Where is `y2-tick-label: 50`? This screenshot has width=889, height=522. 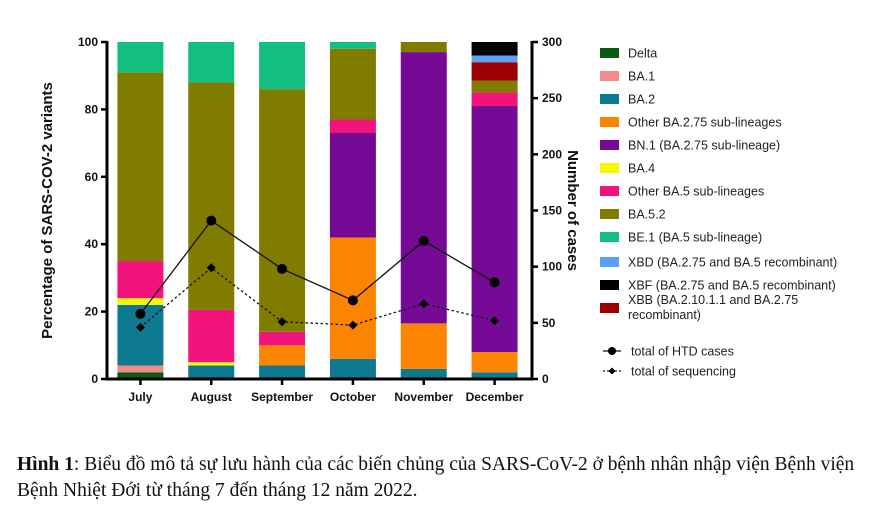 y2-tick-label: 50 is located at coordinates (549, 323).